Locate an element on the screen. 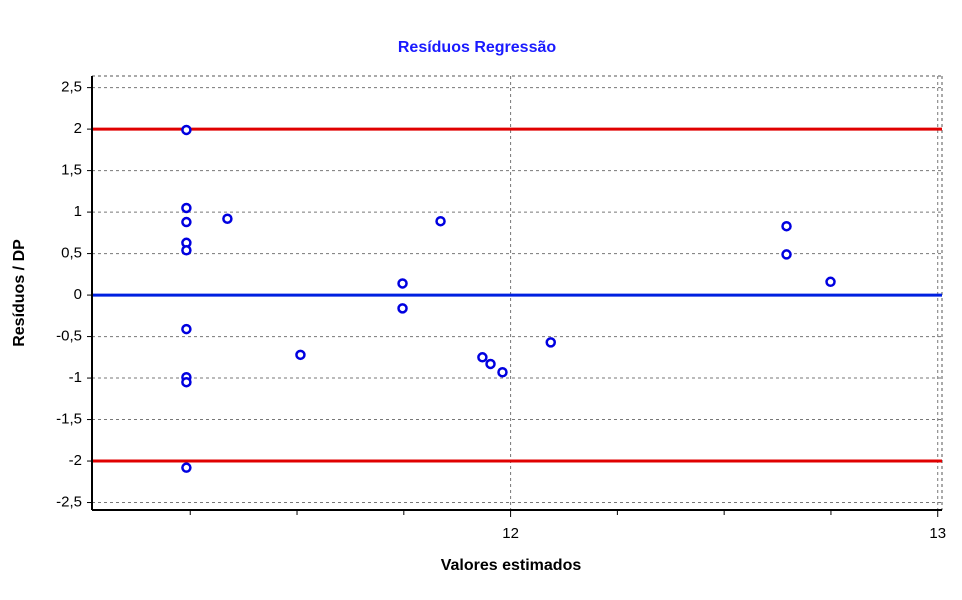 This screenshot has height=600, width=962. y-tick-label: 1 is located at coordinates (78, 211).